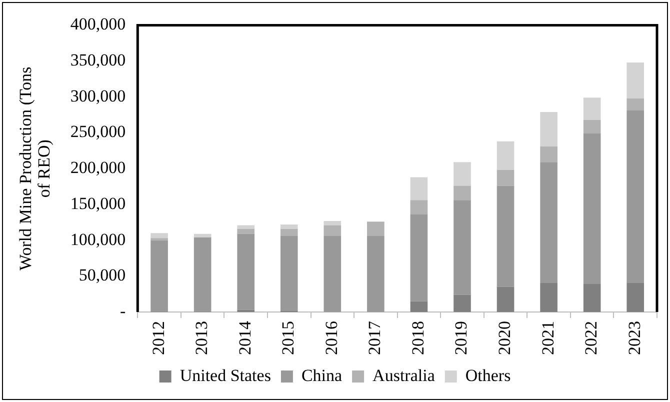  Describe the element at coordinates (98, 239) in the screenshot. I see `y-tick-label: 100,000` at that location.